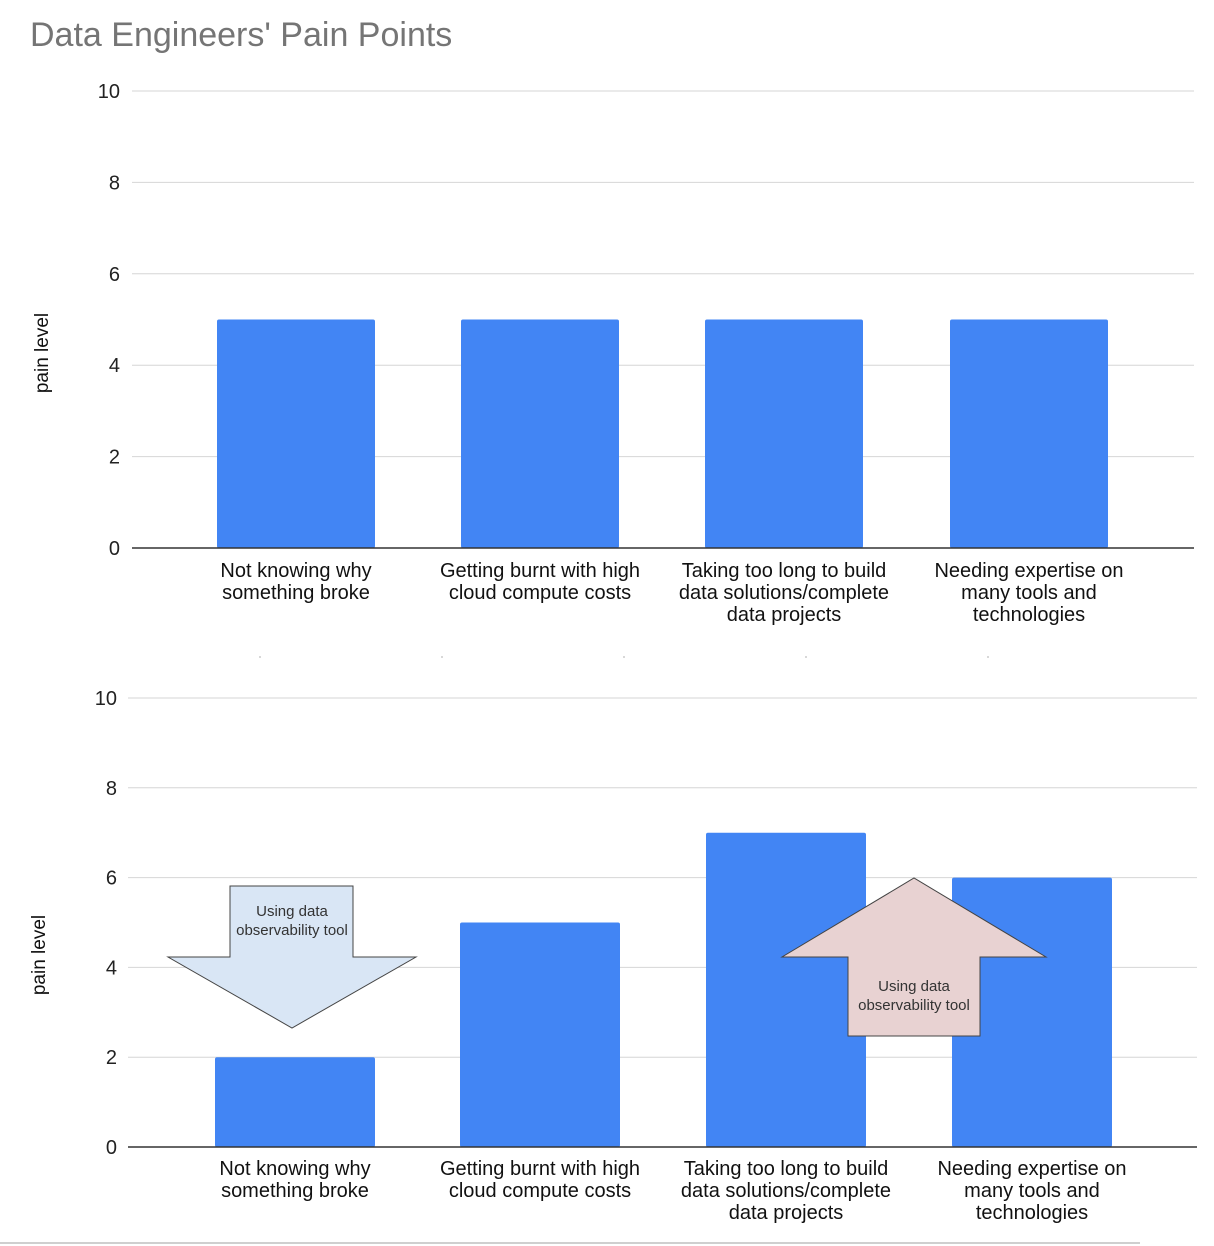  What do you see at coordinates (241, 35) in the screenshot?
I see `chart-title: Data Engineers' Pain Points` at bounding box center [241, 35].